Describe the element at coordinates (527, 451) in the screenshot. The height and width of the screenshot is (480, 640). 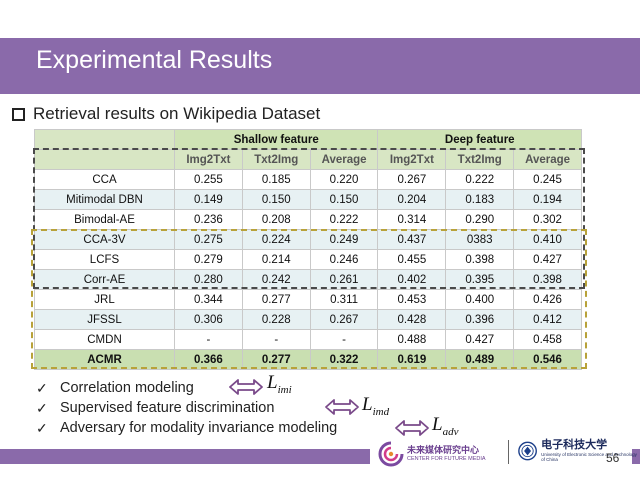
I see `uestc-seal-icon` at that location.